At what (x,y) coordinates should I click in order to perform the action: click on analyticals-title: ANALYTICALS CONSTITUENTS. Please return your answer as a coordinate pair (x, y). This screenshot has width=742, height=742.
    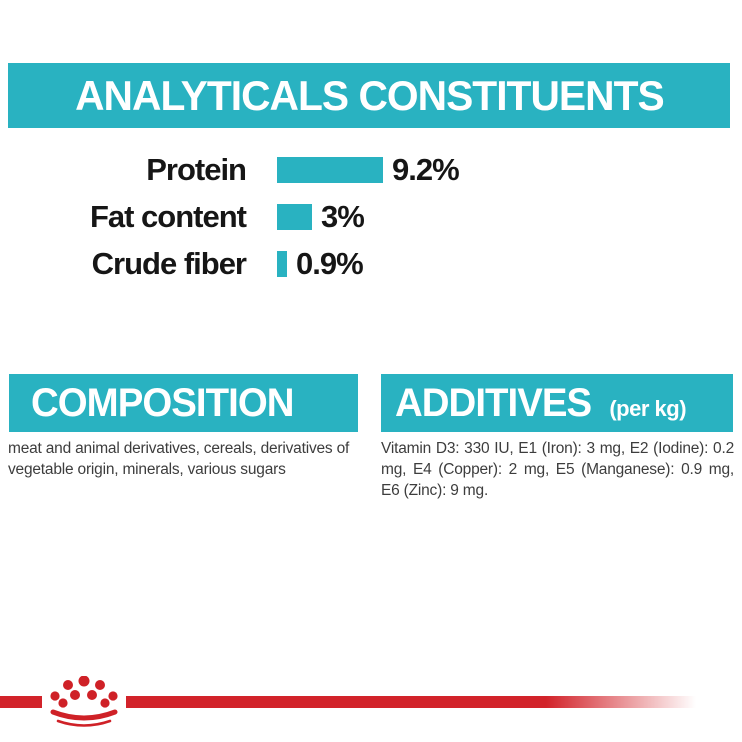
    Looking at the image, I should click on (369, 95).